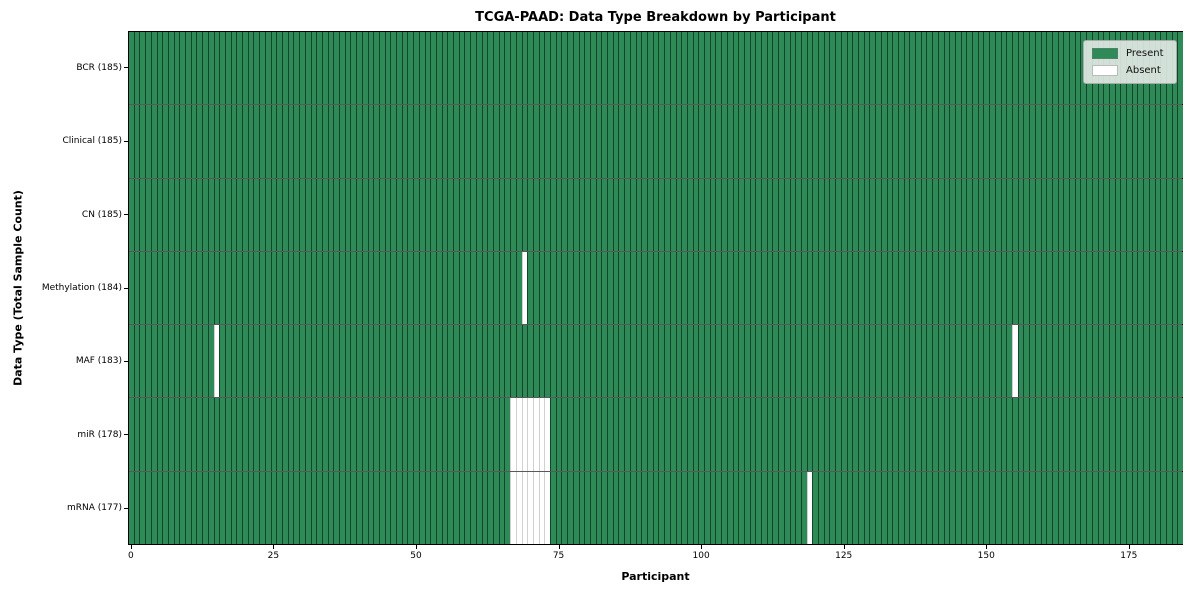  Describe the element at coordinates (1105, 70) in the screenshot. I see `absent-swatch-icon` at that location.